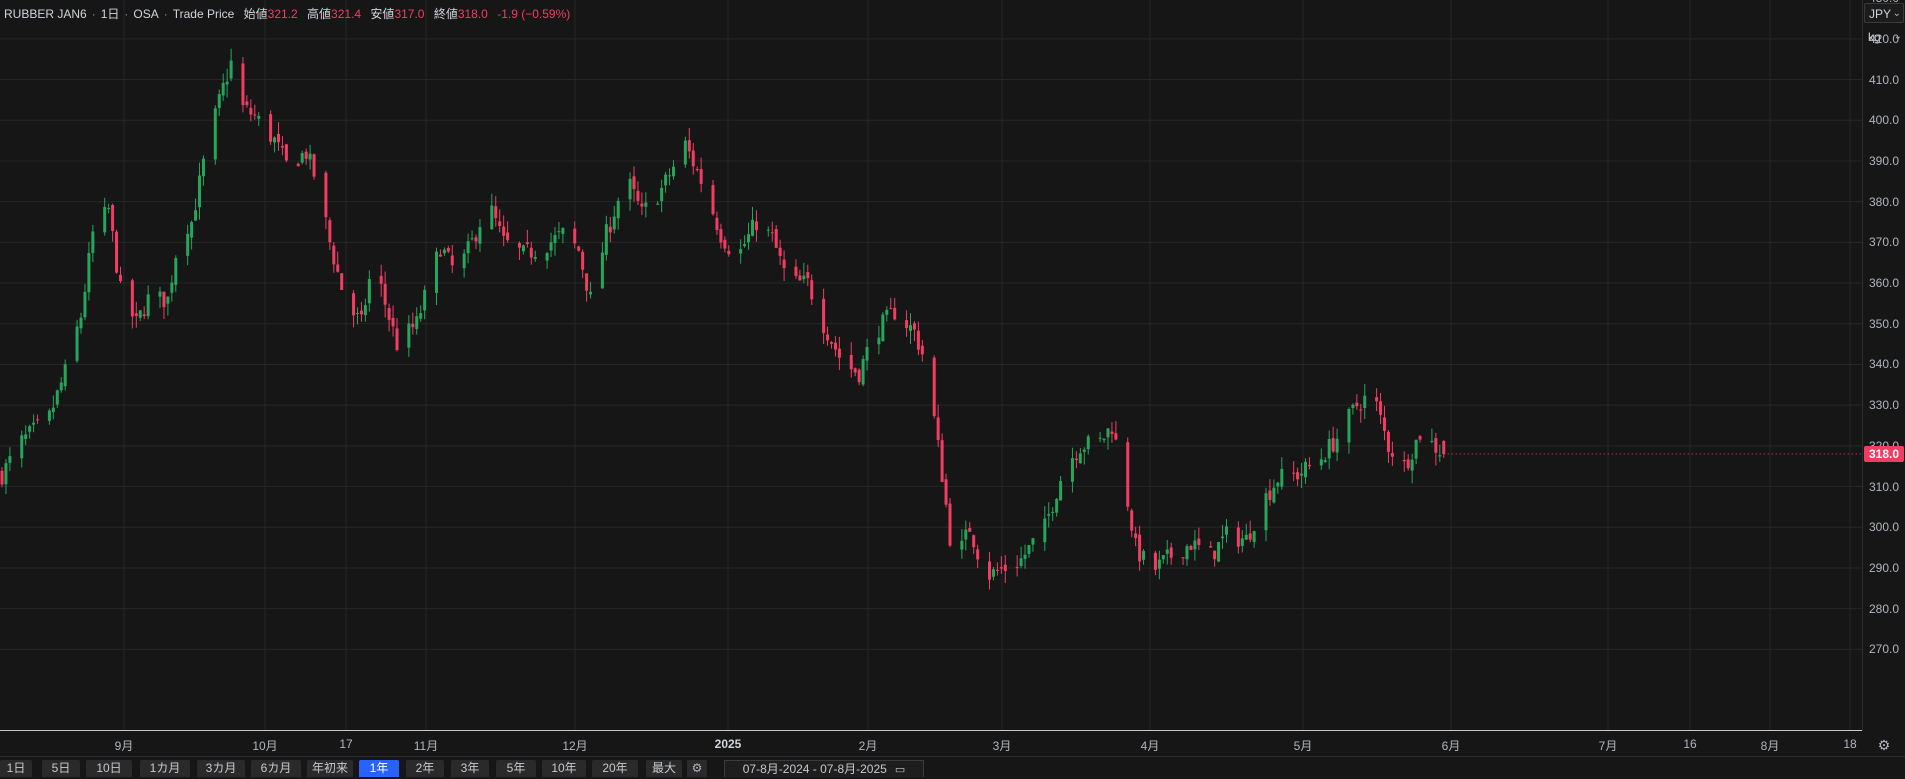  I want to click on range-button: 最大, so click(664, 768).